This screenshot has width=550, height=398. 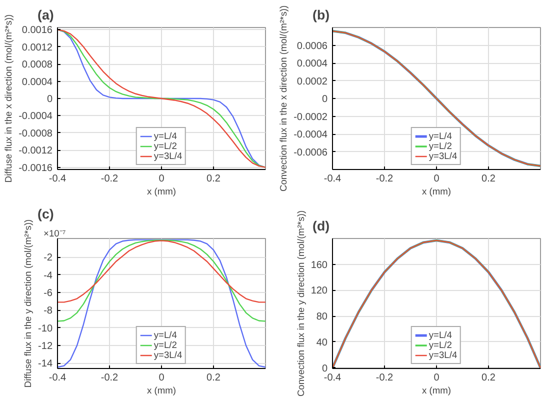 I want to click on y-tick-label: 0.0002, so click(x=312, y=82).